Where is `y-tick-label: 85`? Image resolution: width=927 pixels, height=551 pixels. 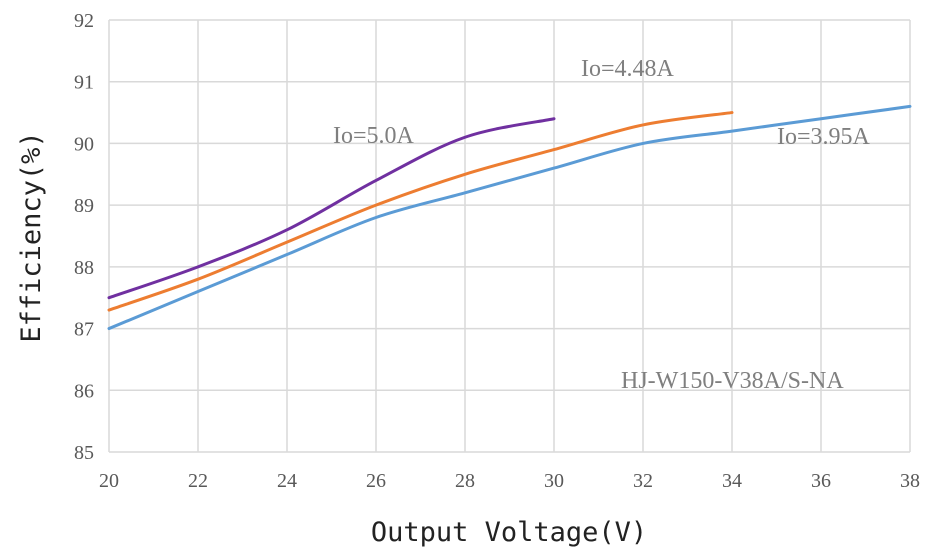
y-tick-label: 85 is located at coordinates (84, 453).